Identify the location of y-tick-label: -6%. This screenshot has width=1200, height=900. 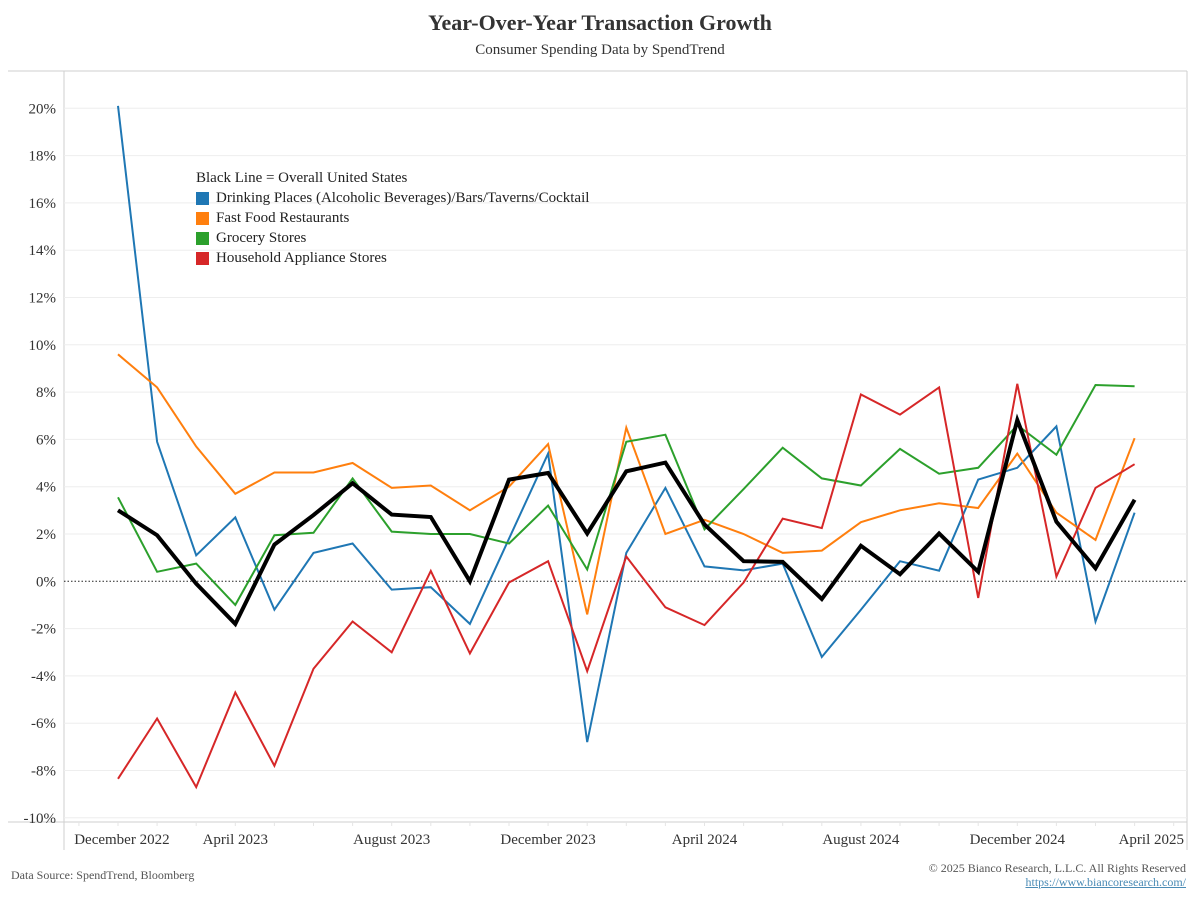
(43, 724).